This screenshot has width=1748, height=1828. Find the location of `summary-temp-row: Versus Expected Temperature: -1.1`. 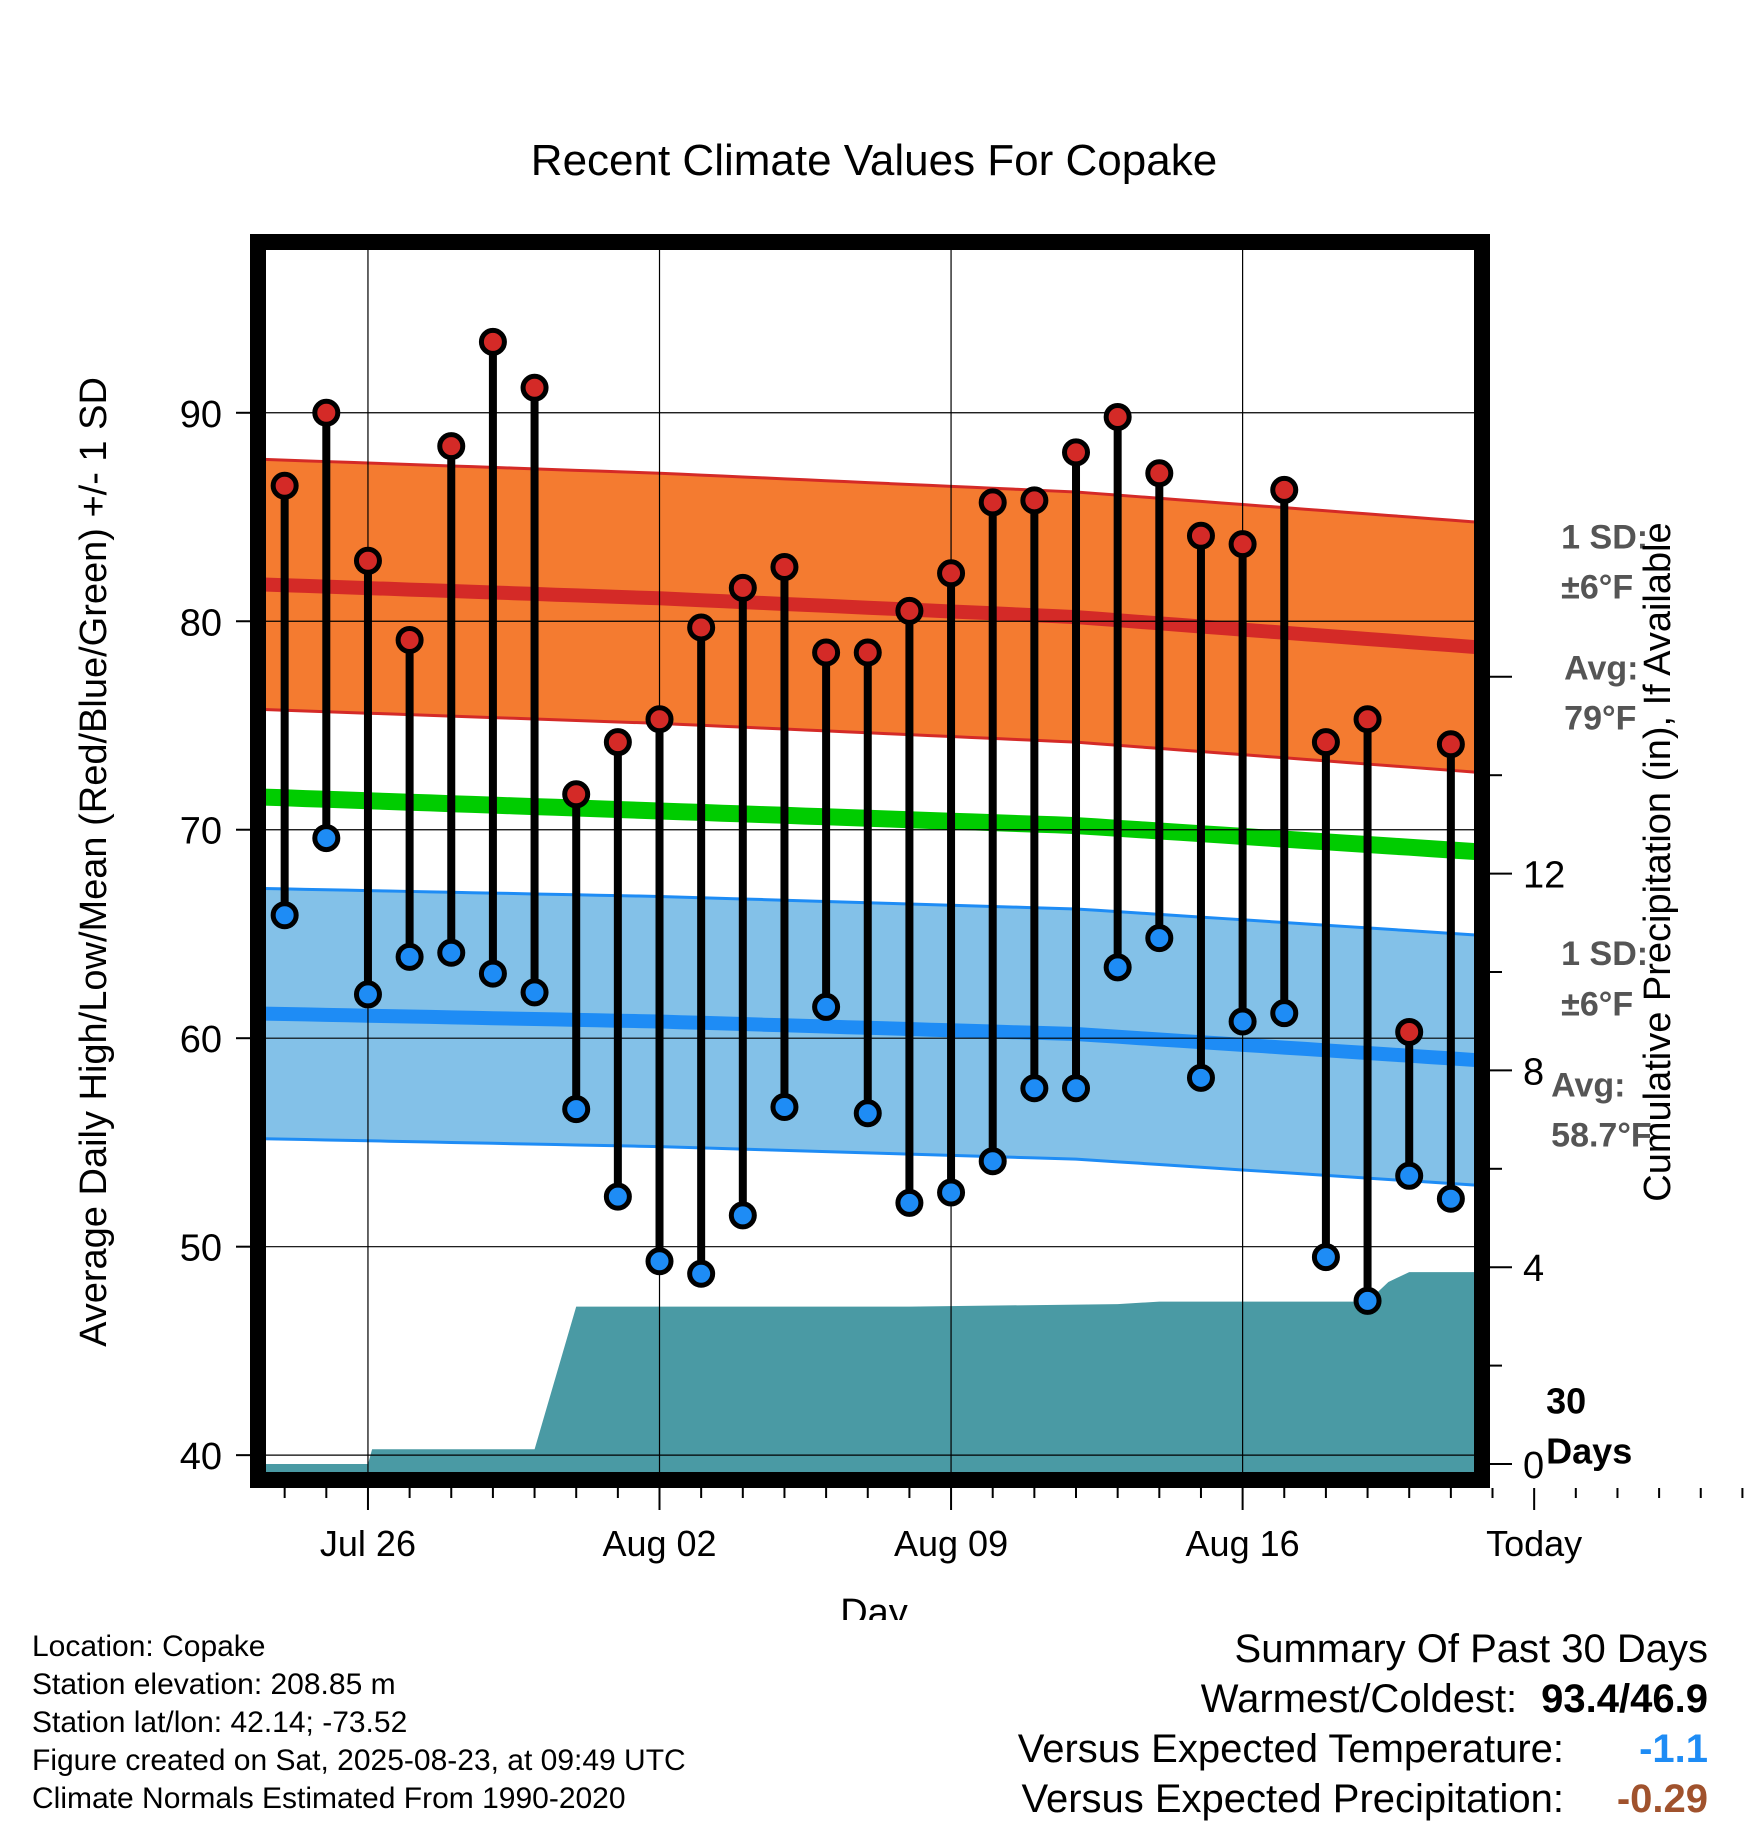

summary-temp-row: Versus Expected Temperature: -1.1 is located at coordinates (1363, 1749).